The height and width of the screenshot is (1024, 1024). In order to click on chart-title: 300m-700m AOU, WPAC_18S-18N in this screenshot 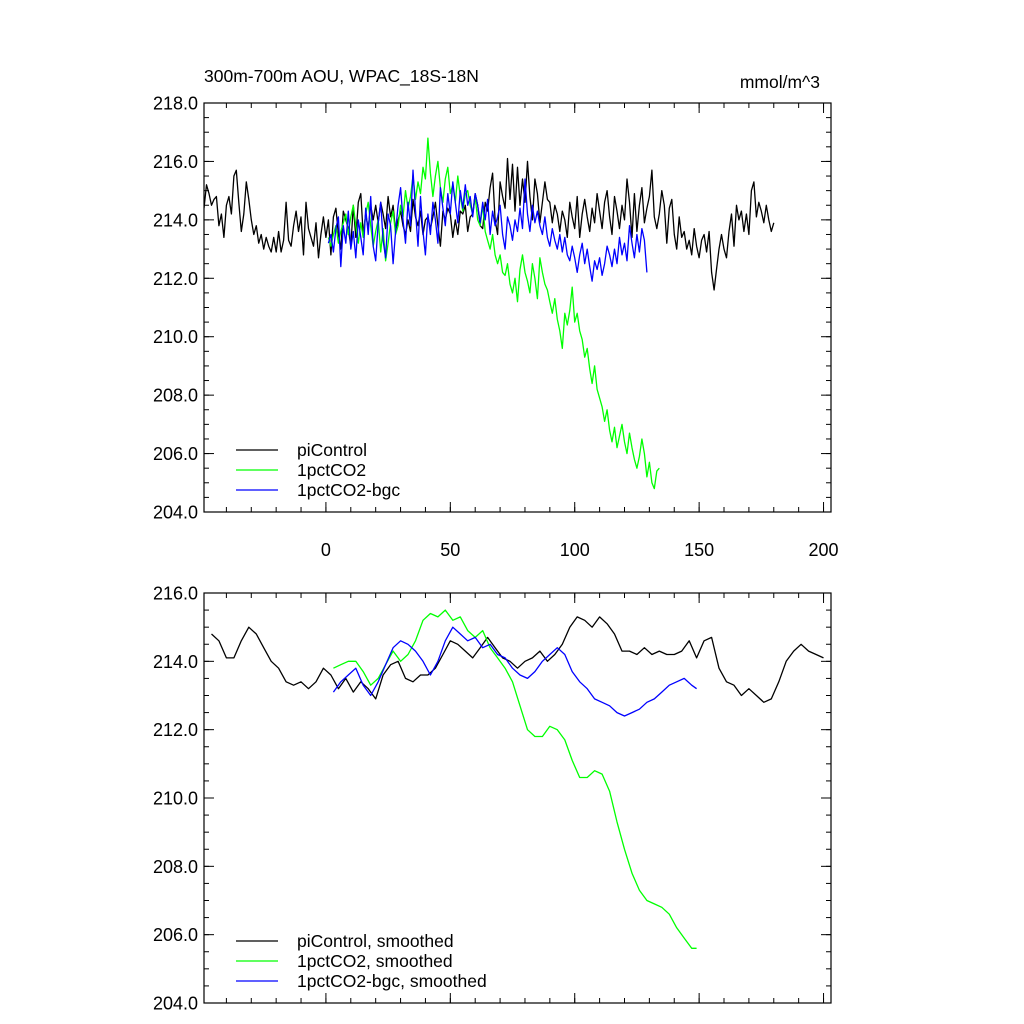, I will do `click(341, 76)`.